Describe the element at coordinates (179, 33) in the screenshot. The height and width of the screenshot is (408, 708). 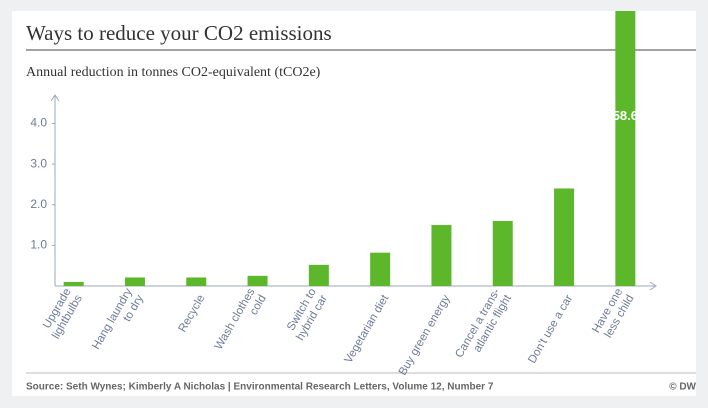
I see `chart-title: Ways to reduce your CO2 emissions` at that location.